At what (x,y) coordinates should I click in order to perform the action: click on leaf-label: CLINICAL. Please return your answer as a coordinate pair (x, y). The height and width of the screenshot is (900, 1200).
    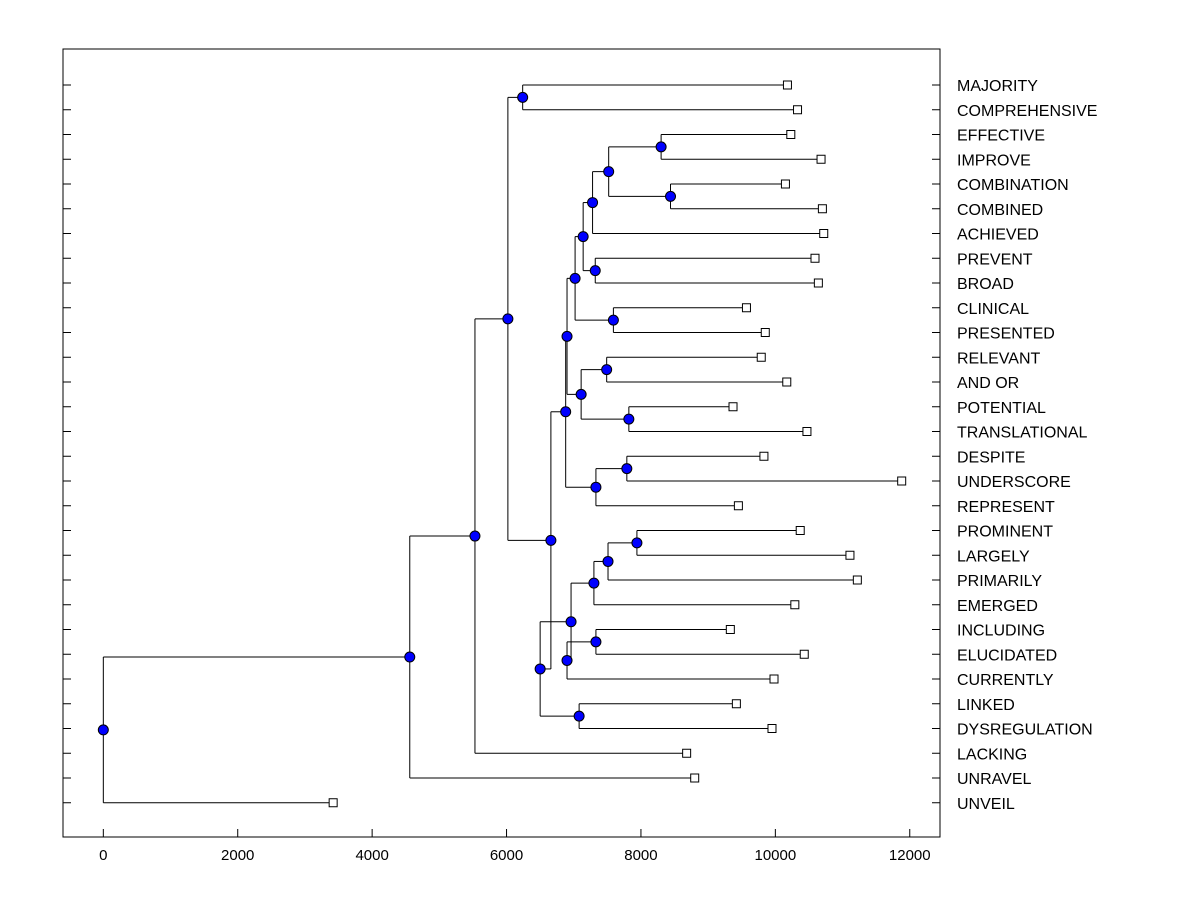
    Looking at the image, I should click on (993, 309).